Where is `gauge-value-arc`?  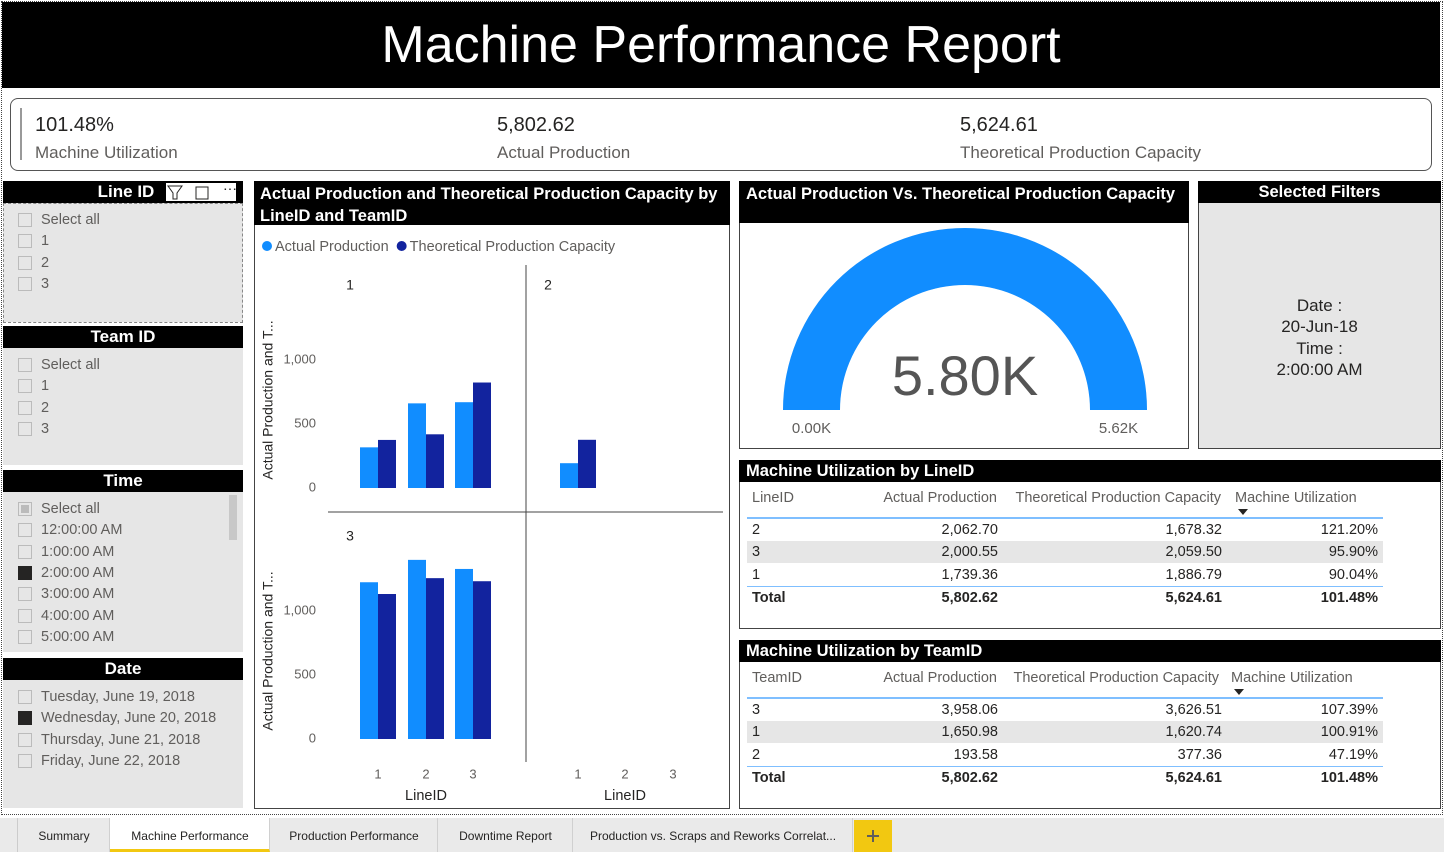
gauge-value-arc is located at coordinates (965, 319).